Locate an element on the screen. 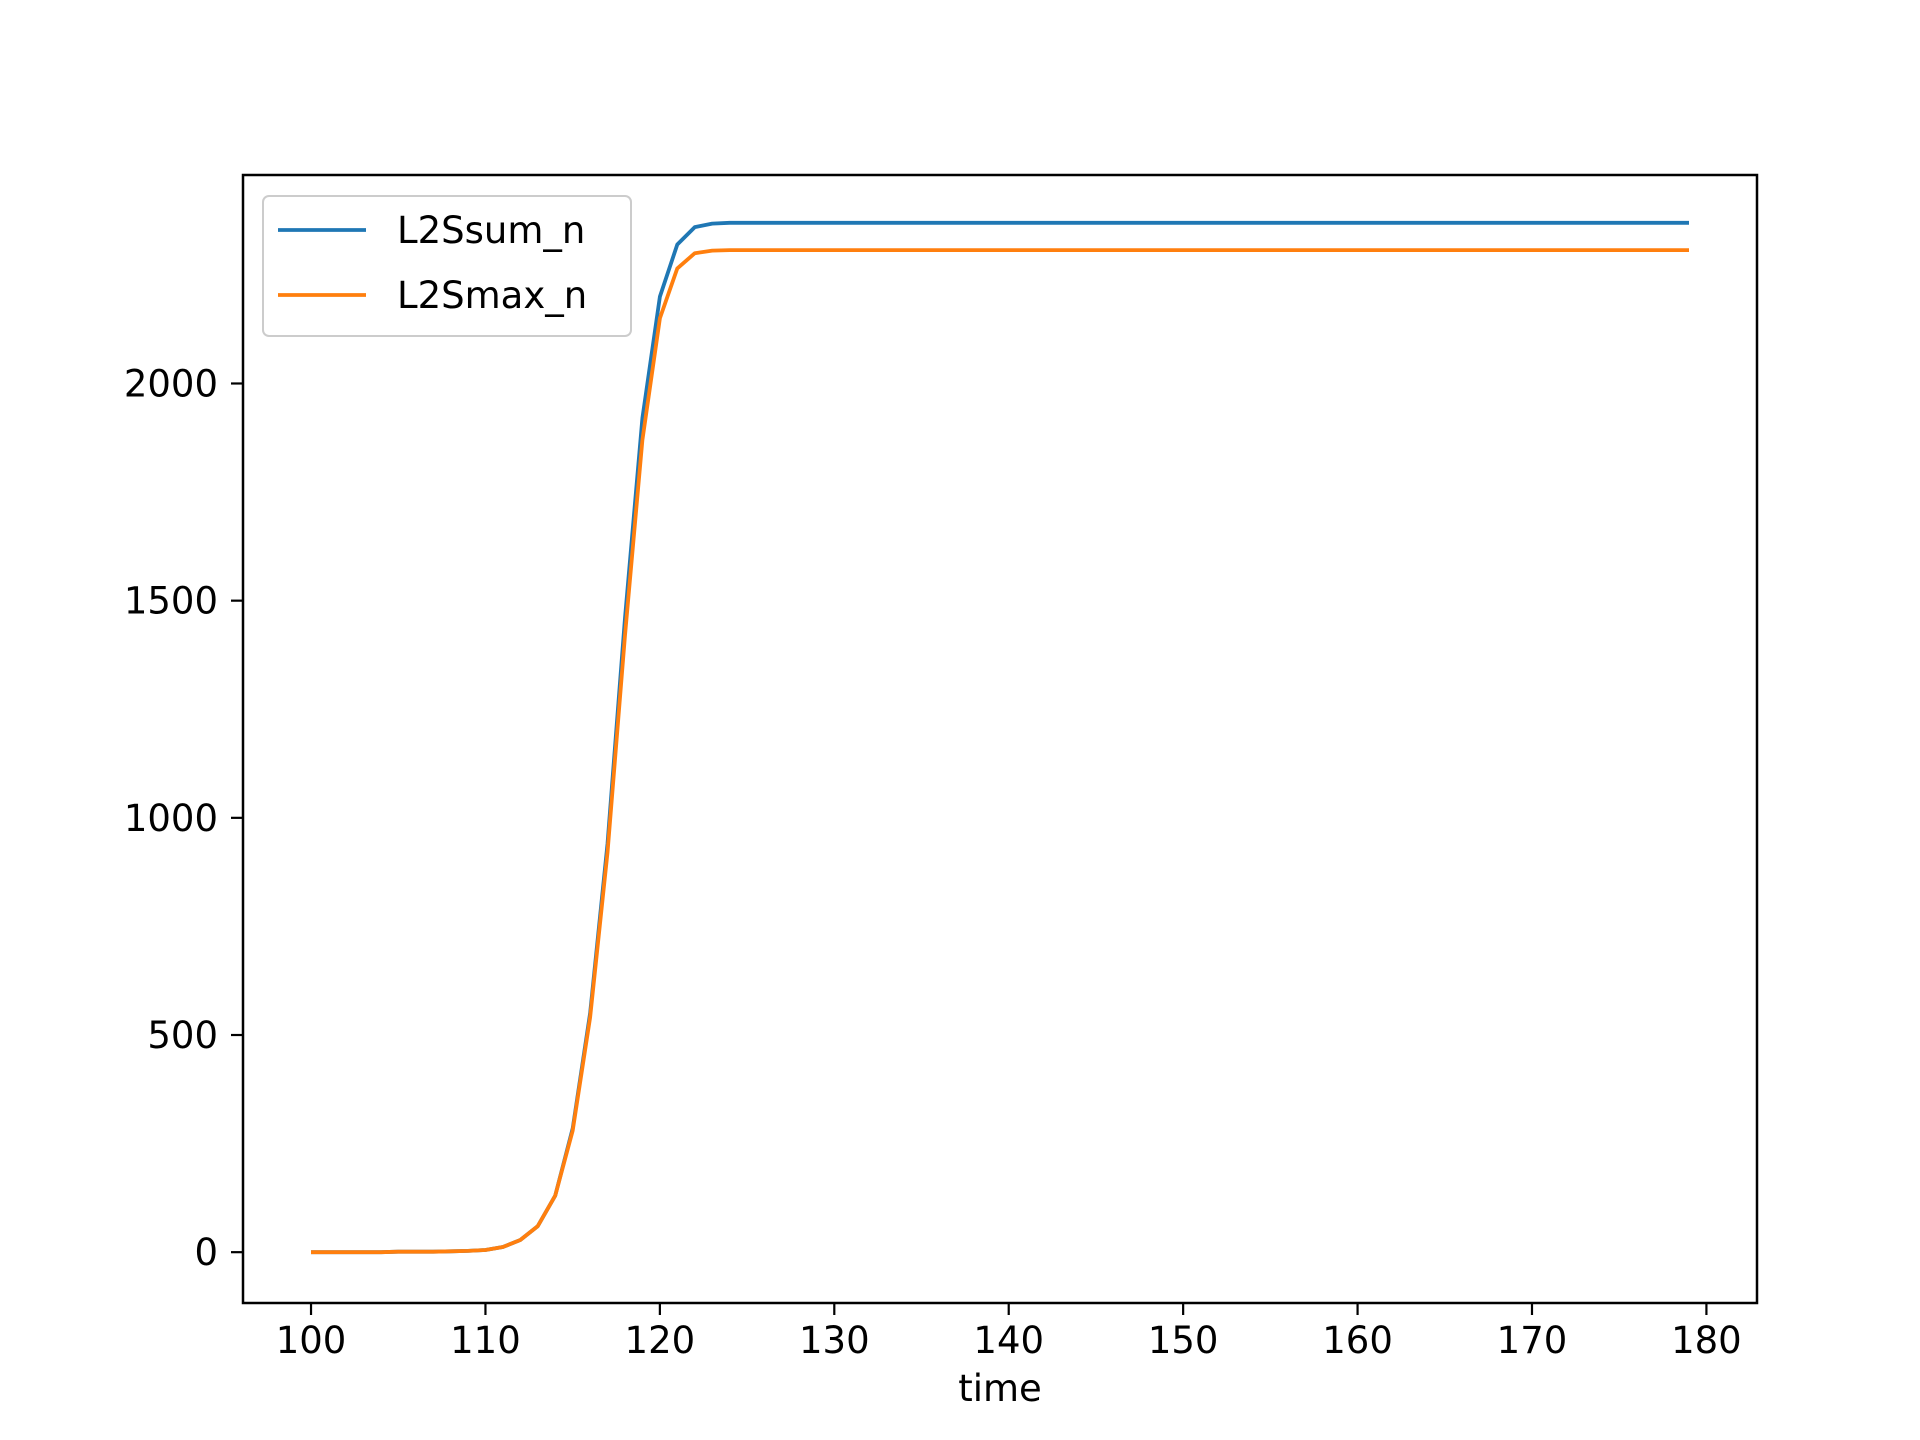 The width and height of the screenshot is (1920, 1440). x-axis: 100 110 120 130 140 150 160 170 180 is located at coordinates (1009, 1332).